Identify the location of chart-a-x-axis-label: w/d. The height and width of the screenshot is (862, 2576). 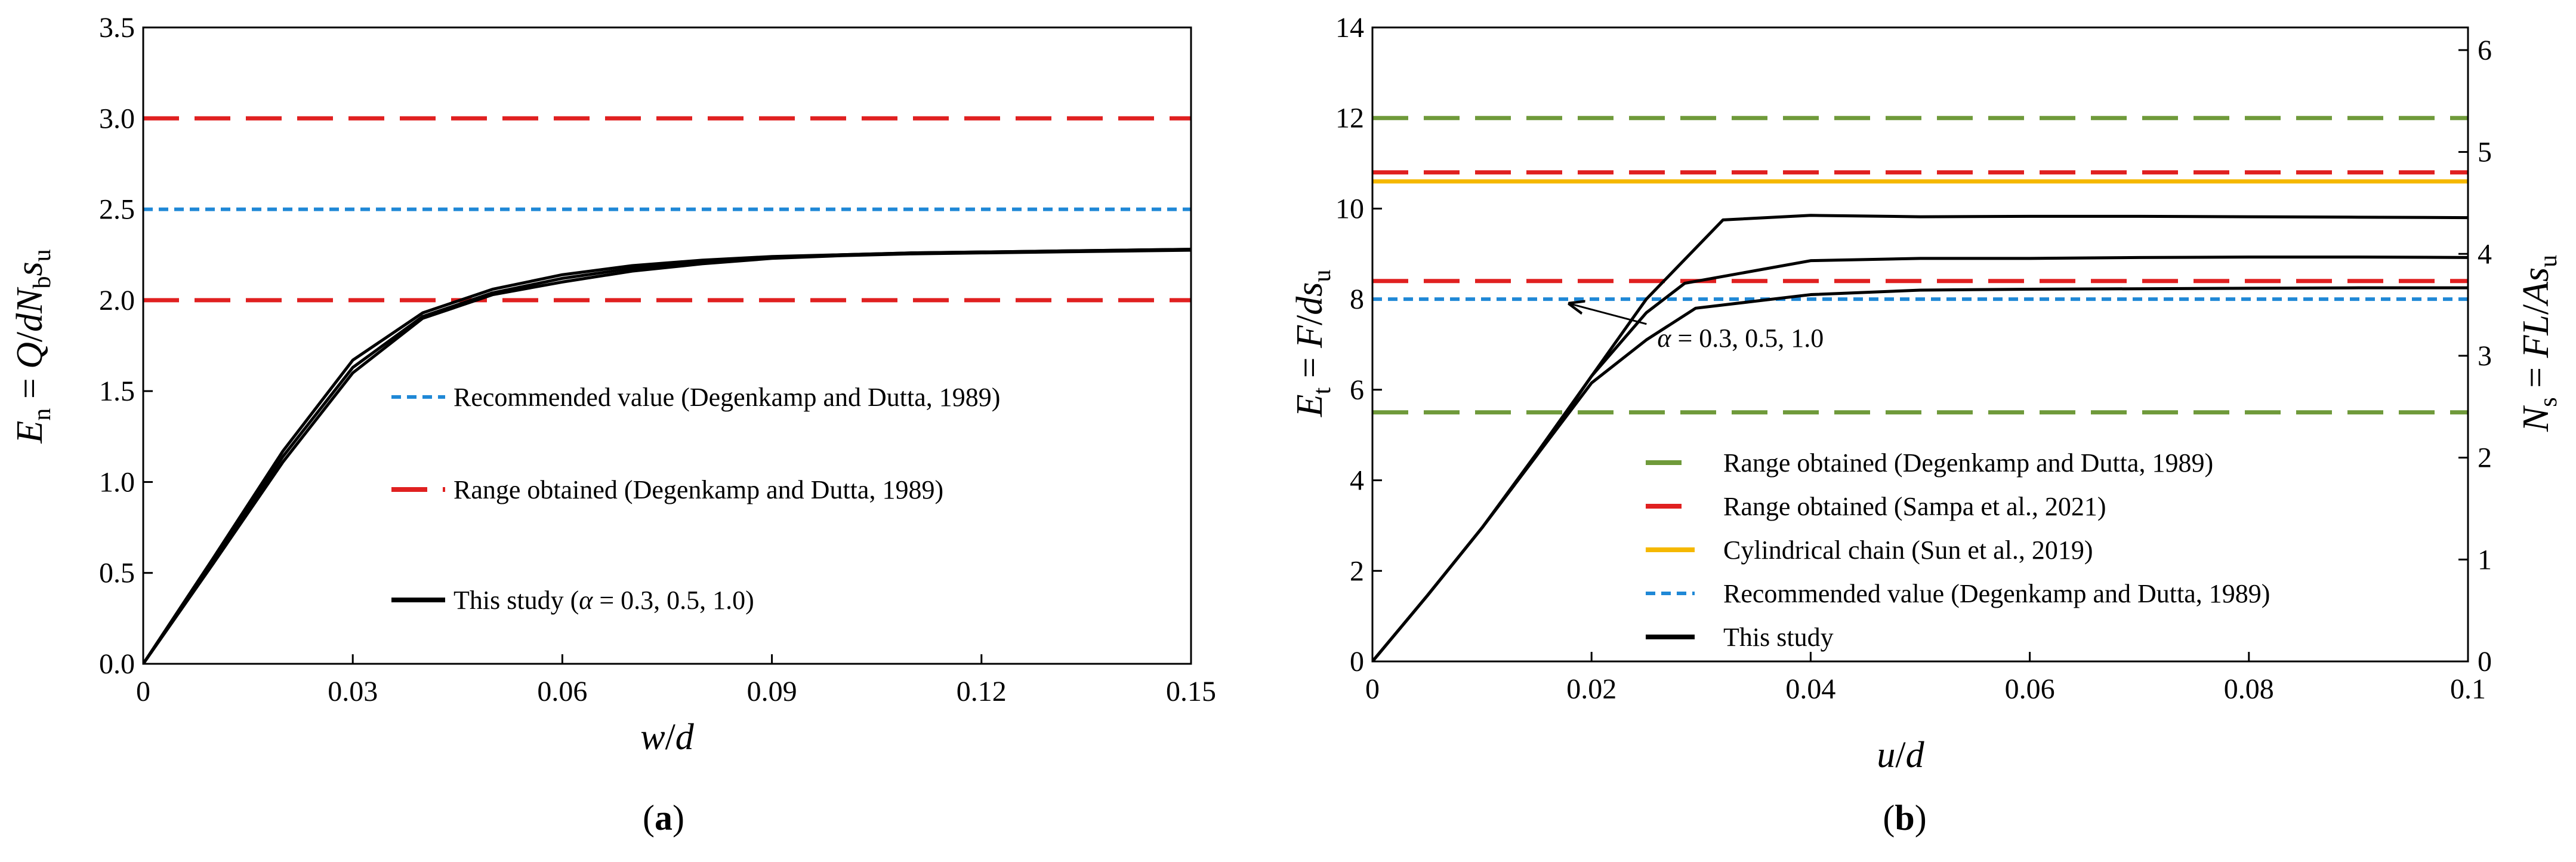
(668, 737).